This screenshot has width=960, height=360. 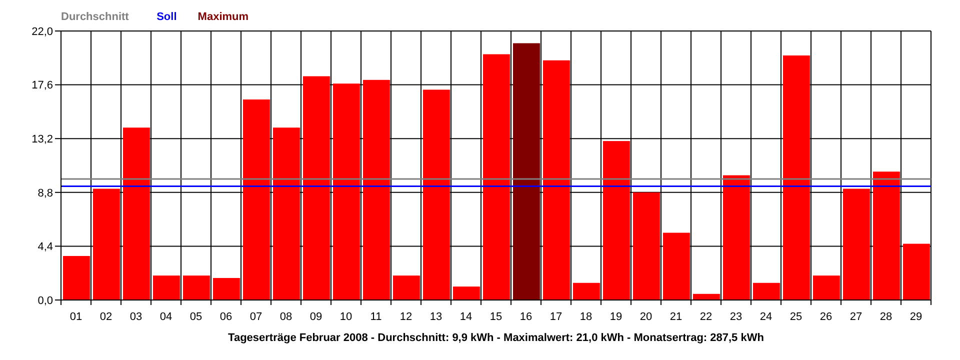 I want to click on y-tick-label: 22,0, so click(x=42, y=32).